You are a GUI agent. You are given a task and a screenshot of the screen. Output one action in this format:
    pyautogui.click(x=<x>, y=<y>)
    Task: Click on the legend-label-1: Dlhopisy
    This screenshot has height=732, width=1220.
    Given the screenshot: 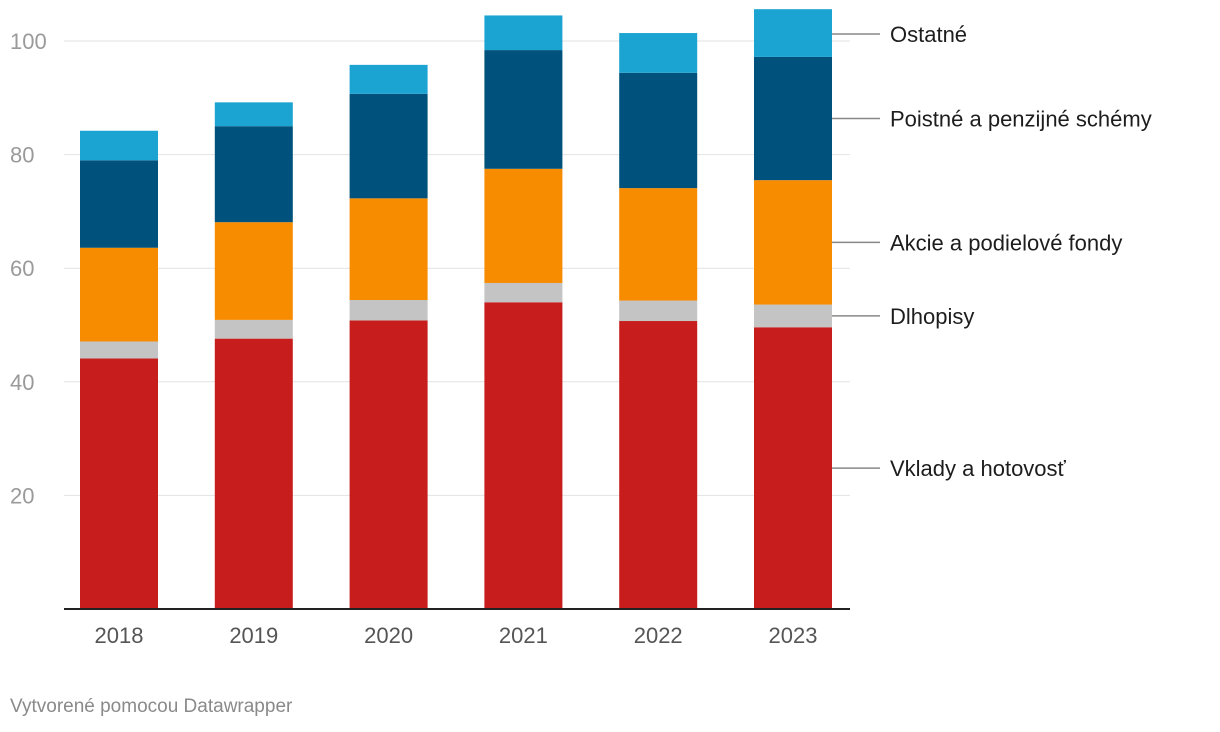 What is the action you would take?
    pyautogui.click(x=932, y=316)
    